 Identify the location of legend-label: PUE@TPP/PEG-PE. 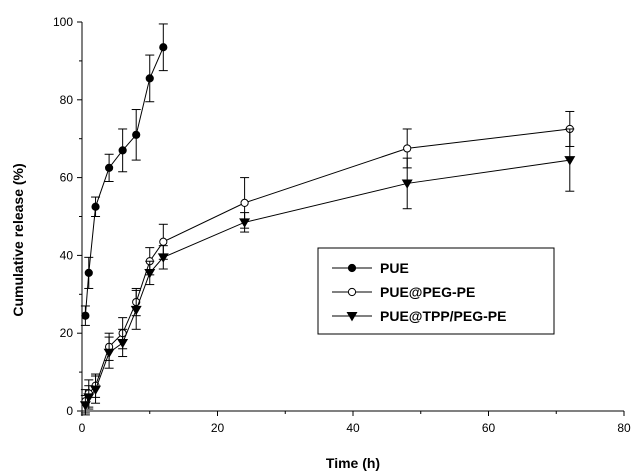
(443, 316).